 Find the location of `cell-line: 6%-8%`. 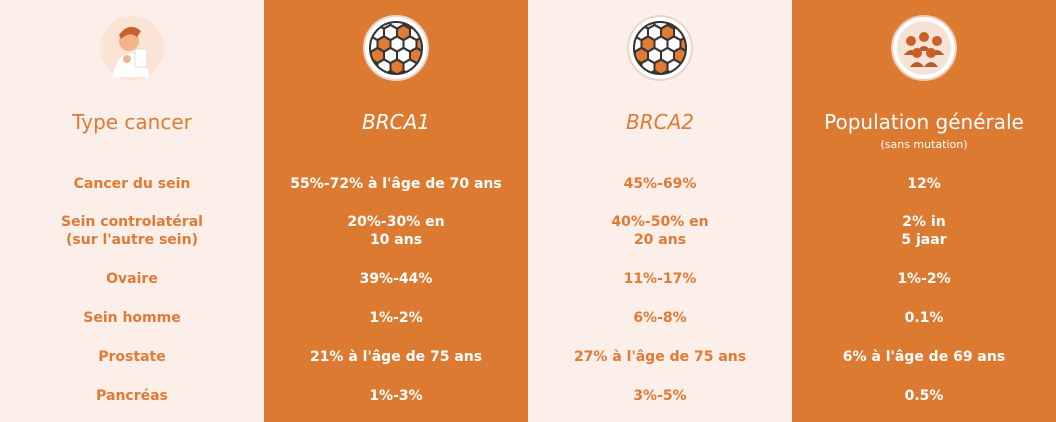

cell-line: 6%-8% is located at coordinates (660, 318).